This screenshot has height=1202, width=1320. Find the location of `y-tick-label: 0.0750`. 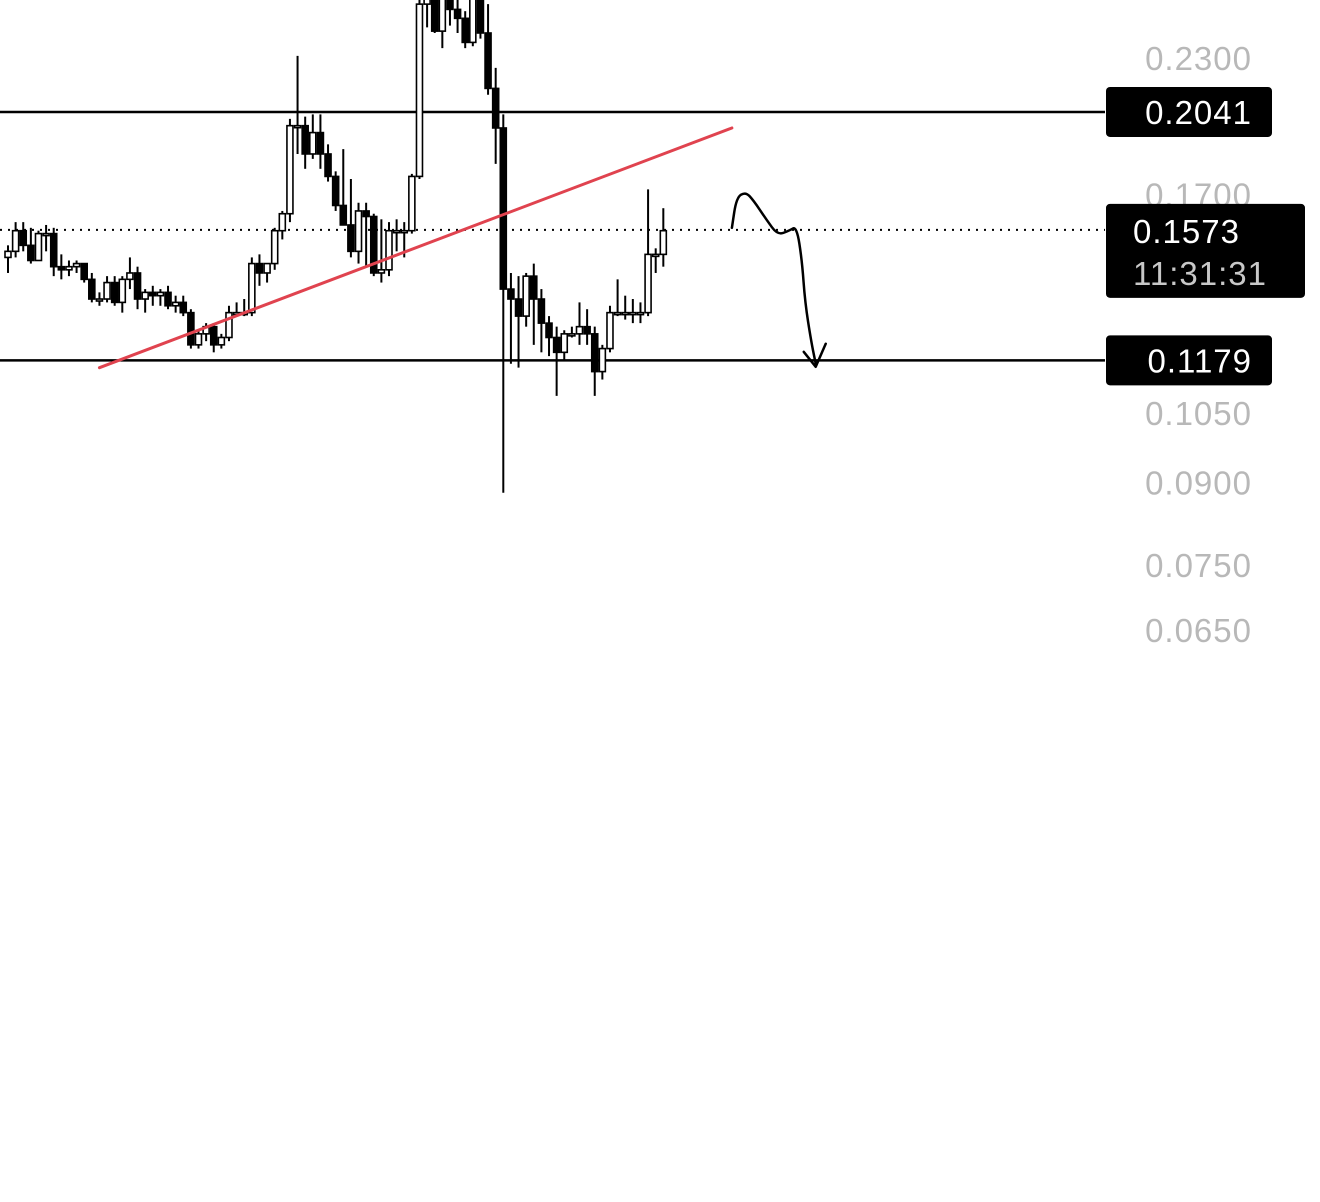

y-tick-label: 0.0750 is located at coordinates (1198, 565).